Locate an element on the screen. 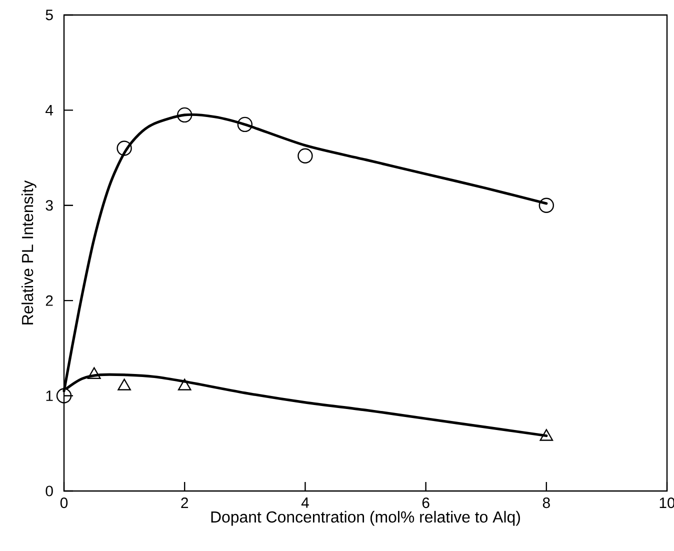  x-tick-label: 4 is located at coordinates (305, 503).